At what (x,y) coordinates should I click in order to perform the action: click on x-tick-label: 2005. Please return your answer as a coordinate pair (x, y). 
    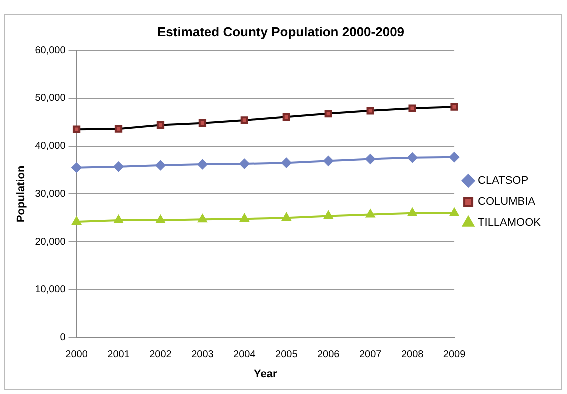
    Looking at the image, I should click on (287, 355).